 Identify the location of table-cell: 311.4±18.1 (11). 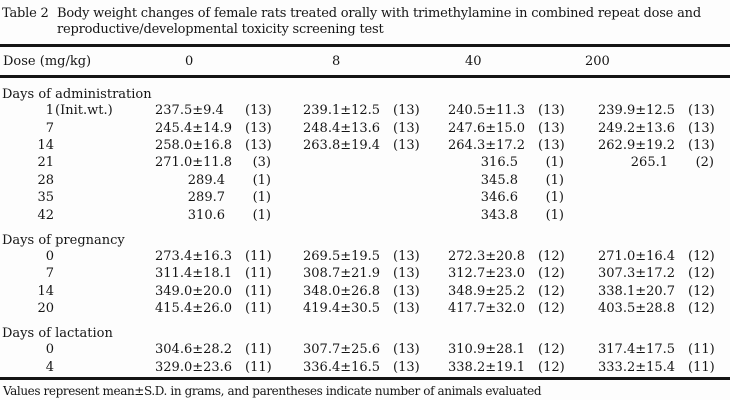
(224, 273).